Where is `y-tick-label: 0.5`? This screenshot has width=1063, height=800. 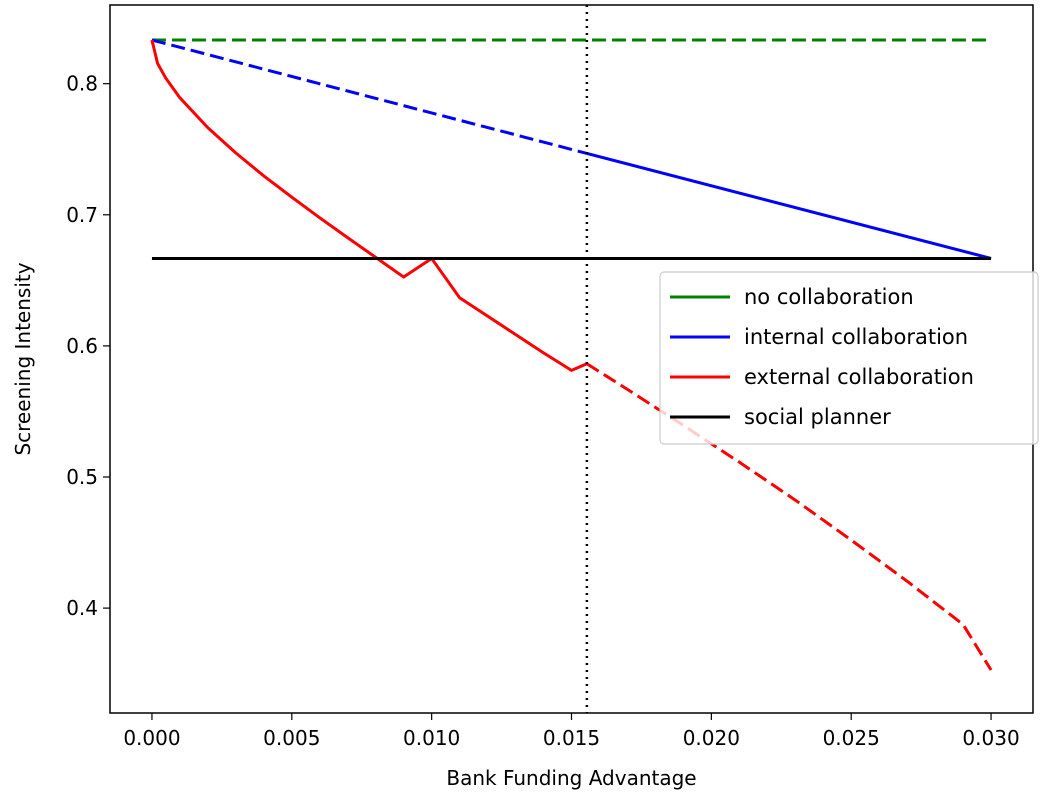 y-tick-label: 0.5 is located at coordinates (82, 477).